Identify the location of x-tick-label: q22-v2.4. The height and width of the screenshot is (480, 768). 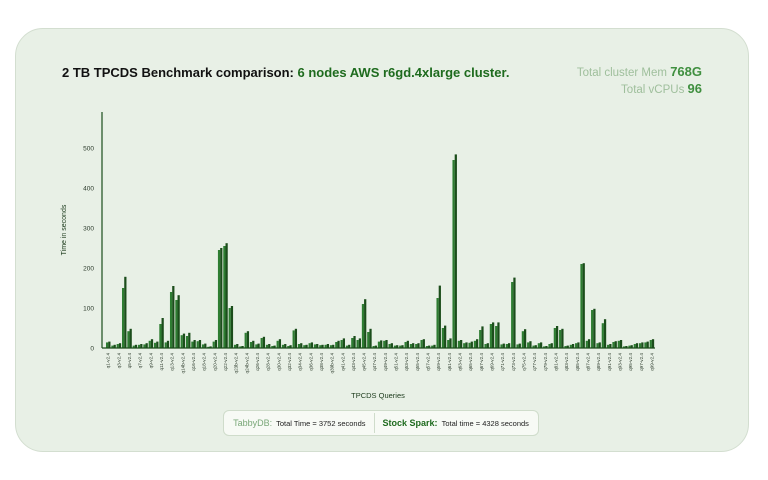
(225, 362).